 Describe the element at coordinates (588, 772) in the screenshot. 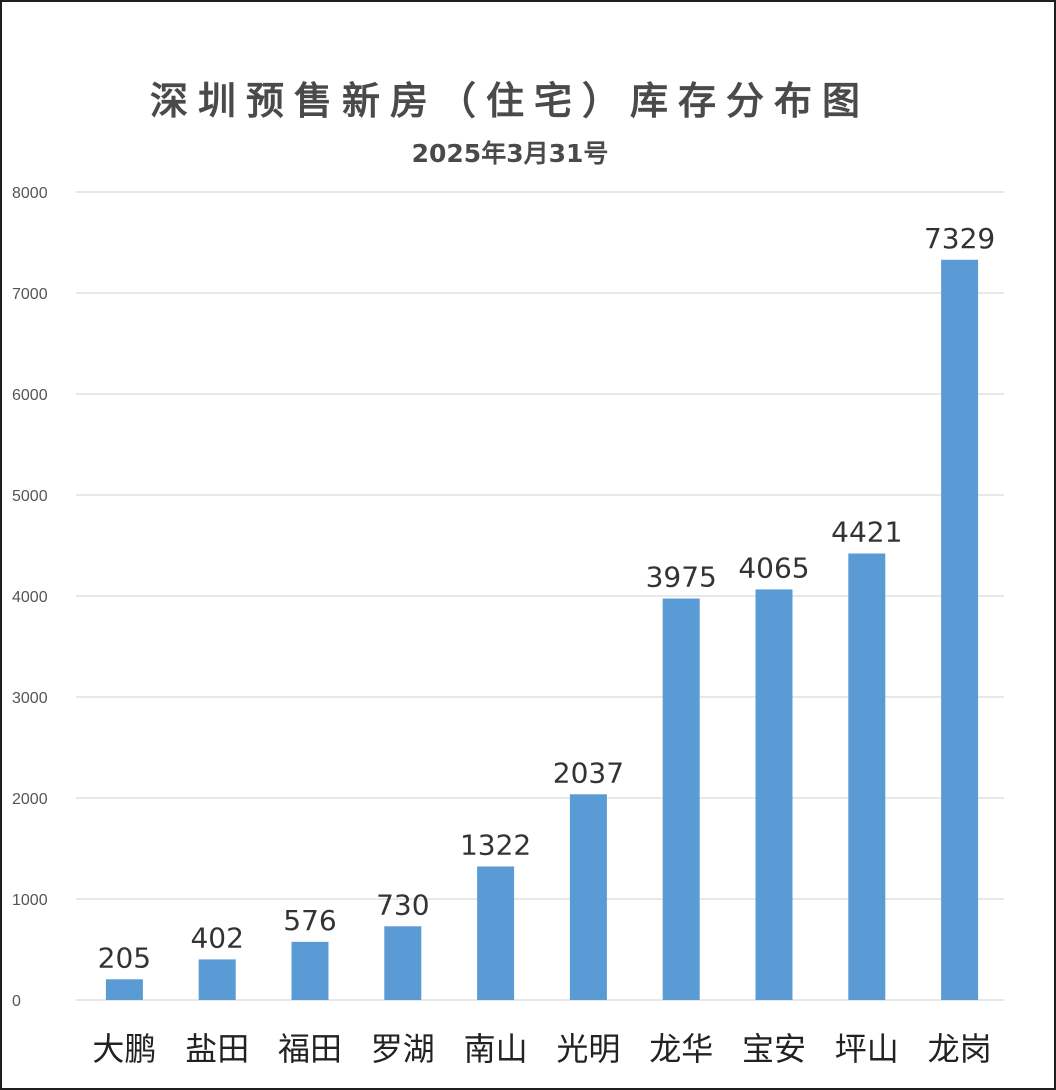

I see `data-label: 2037` at that location.